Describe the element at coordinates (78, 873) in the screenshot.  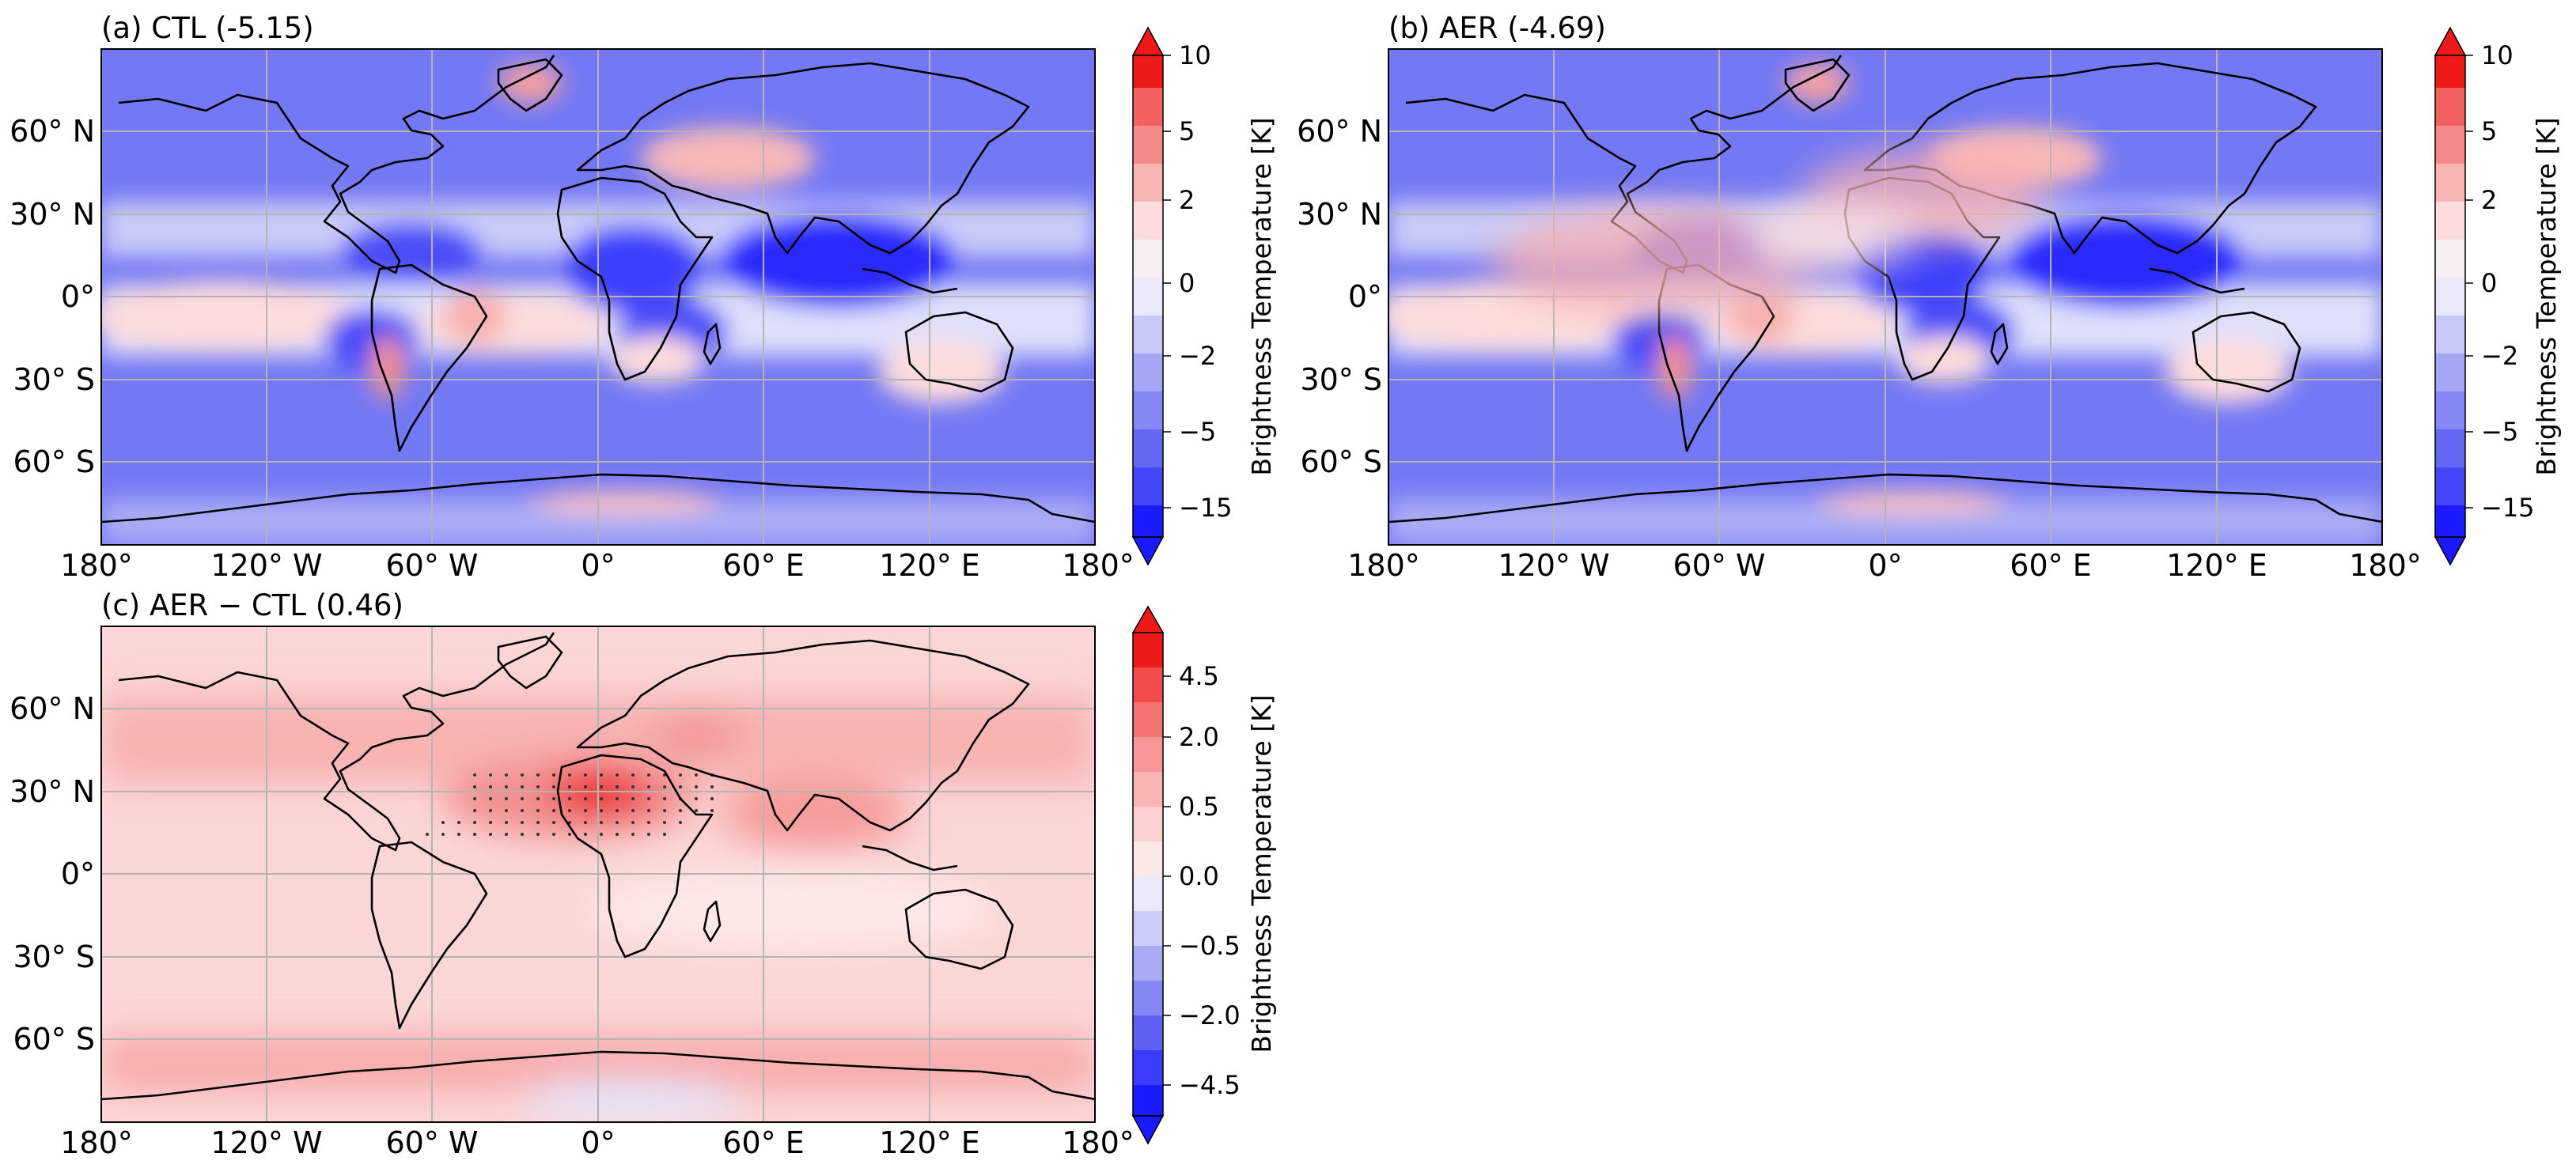
I see `lat-tick-c-2: 0°` at that location.